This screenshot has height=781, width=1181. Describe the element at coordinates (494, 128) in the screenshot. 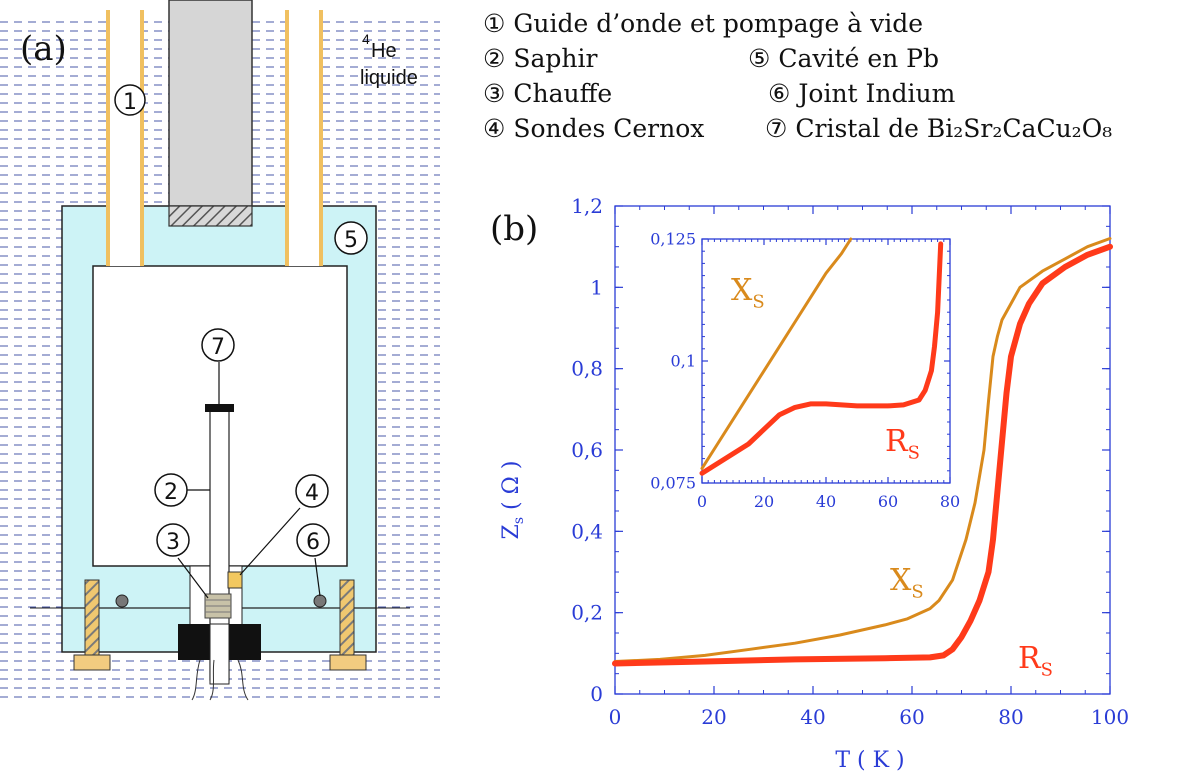

I see `legend-marker-4: ④` at that location.